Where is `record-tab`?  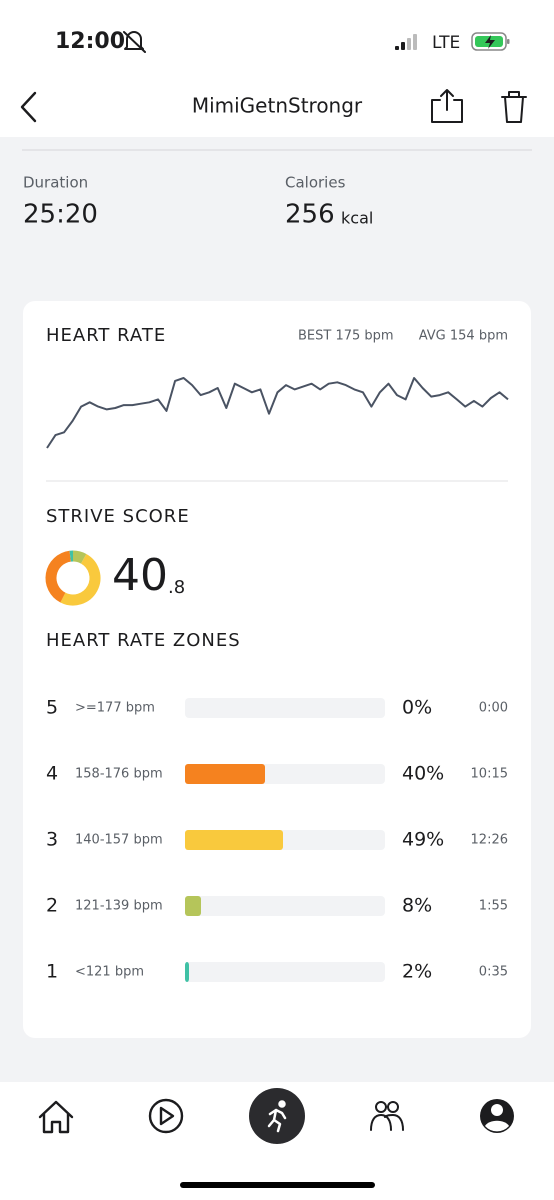 record-tab is located at coordinates (277, 1116).